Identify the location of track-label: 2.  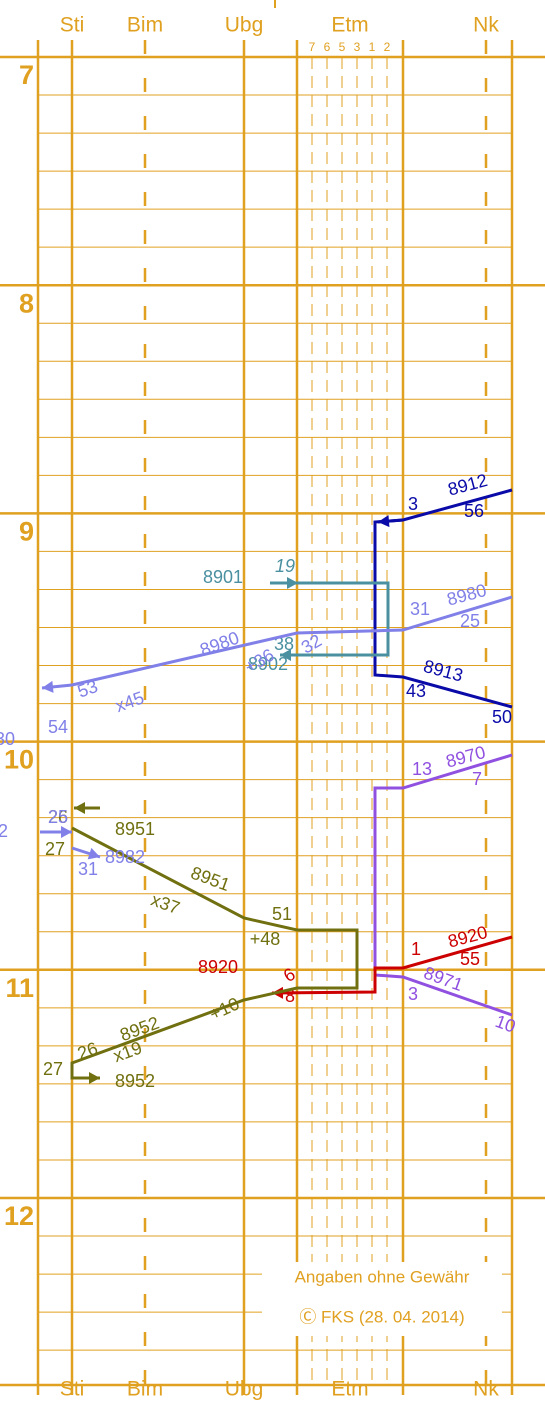
(387, 47).